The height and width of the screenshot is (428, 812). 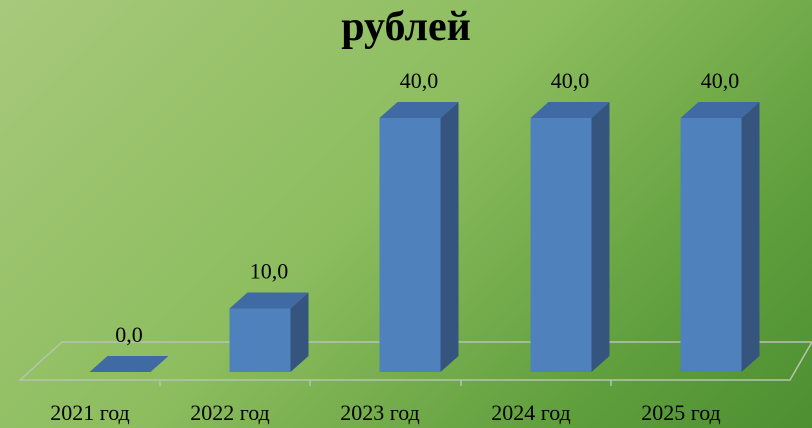 What do you see at coordinates (406, 27) in the screenshot?
I see `chart-title: рублей` at bounding box center [406, 27].